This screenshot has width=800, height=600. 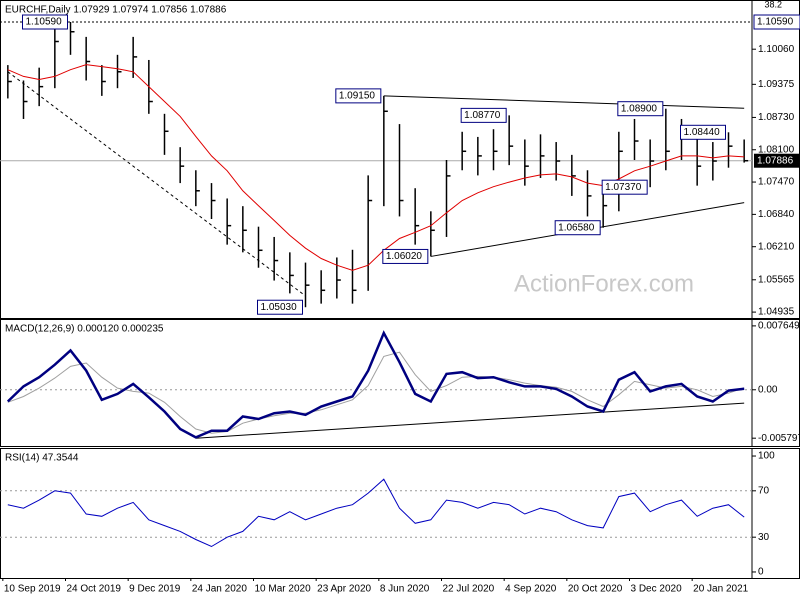 What do you see at coordinates (344, 589) in the screenshot?
I see `x-tick-label: 23 Apr 2020` at bounding box center [344, 589].